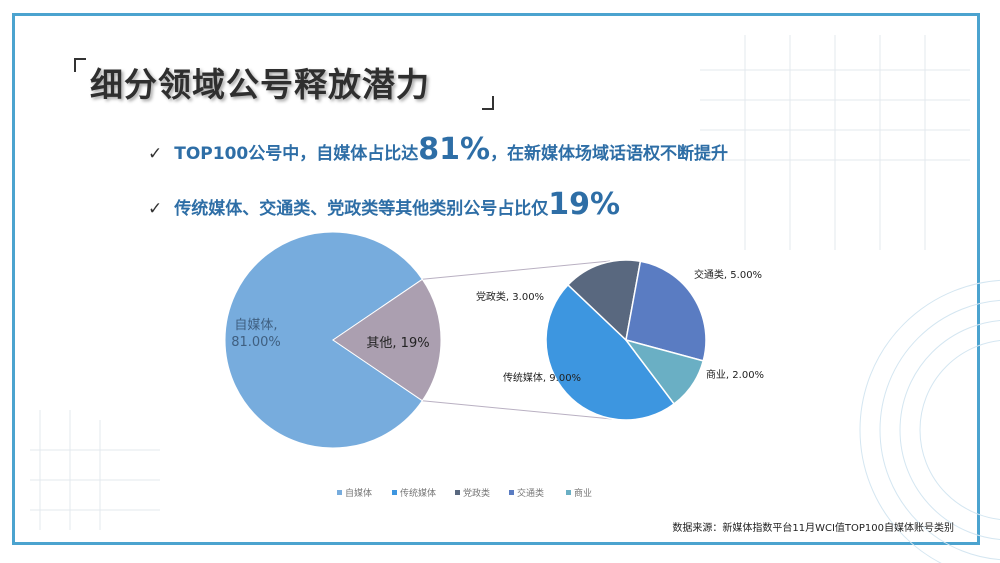 Image resolution: width=1000 pixels, height=563 pixels. I want to click on source-note: 数据来源：新媒体指数平台11月WCI值TOP100自媒体账号类别, so click(813, 528).